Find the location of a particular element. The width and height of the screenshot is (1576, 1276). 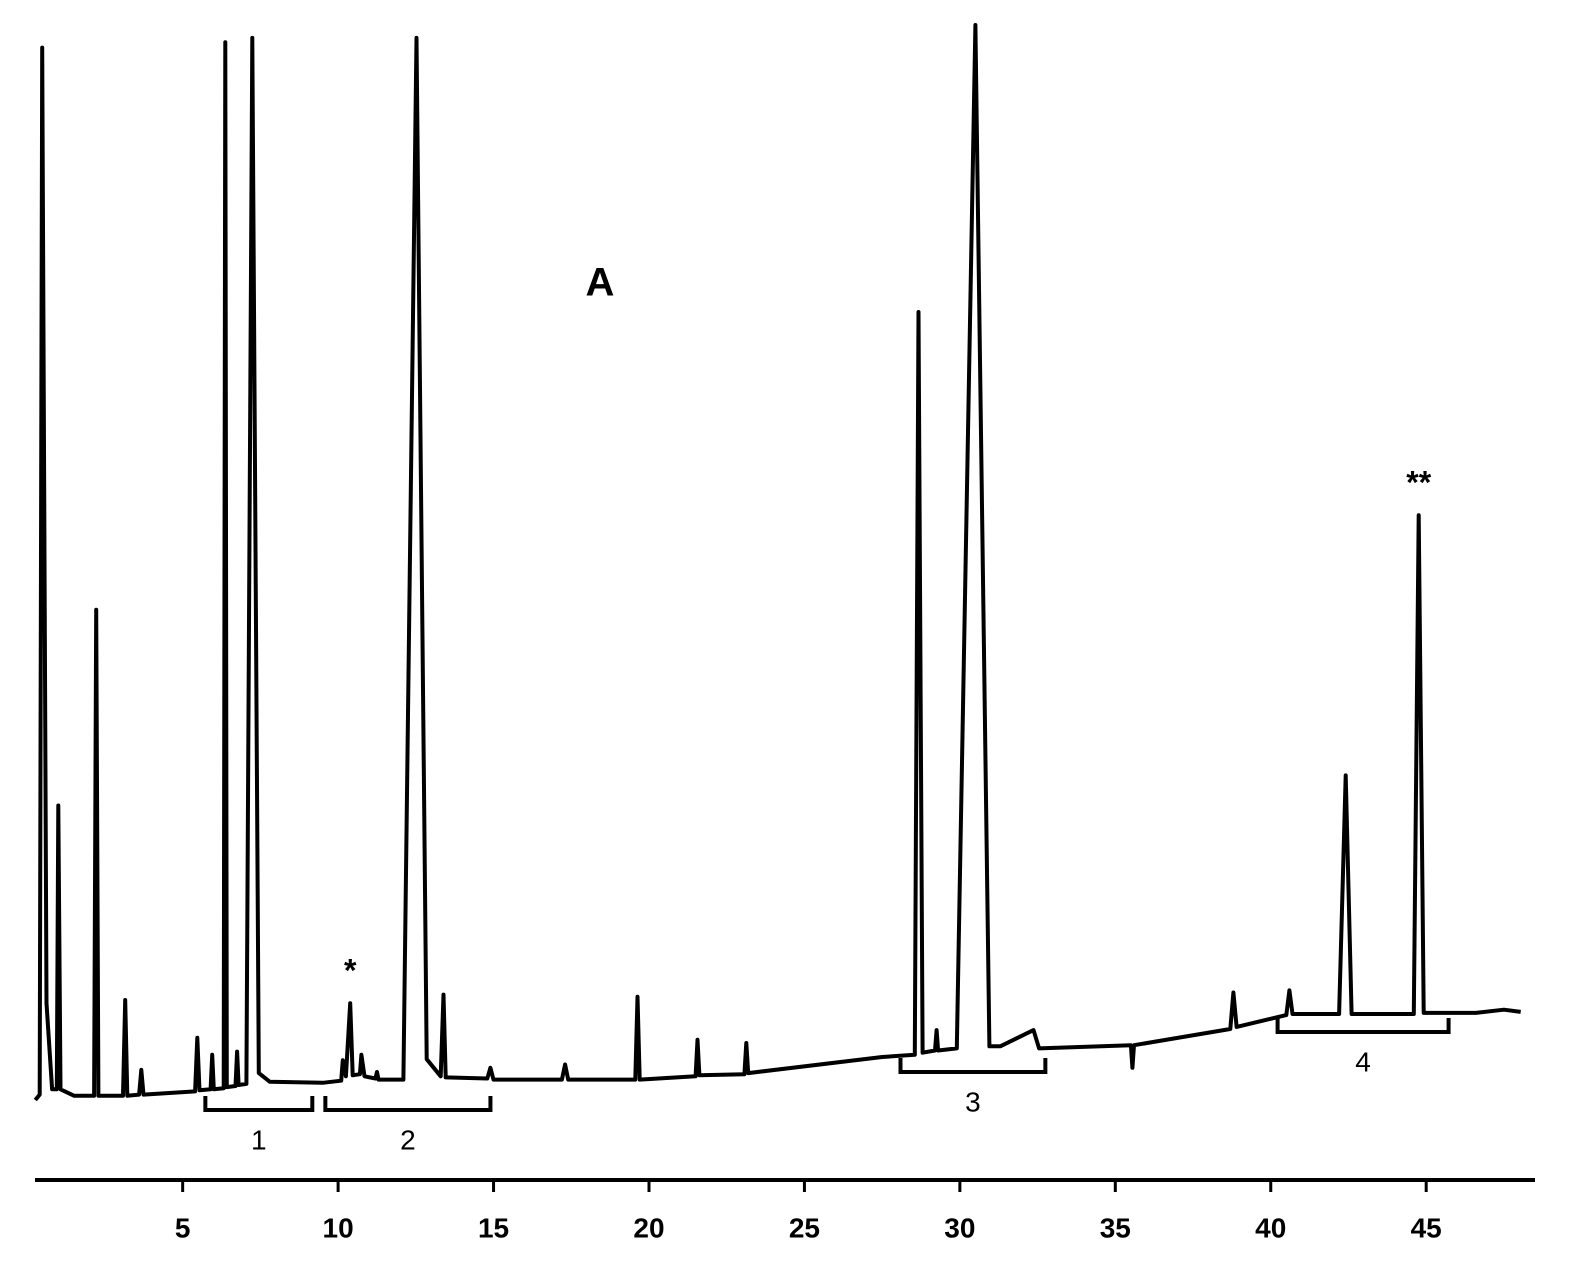

x-tick-label: 40 is located at coordinates (1270, 1227).